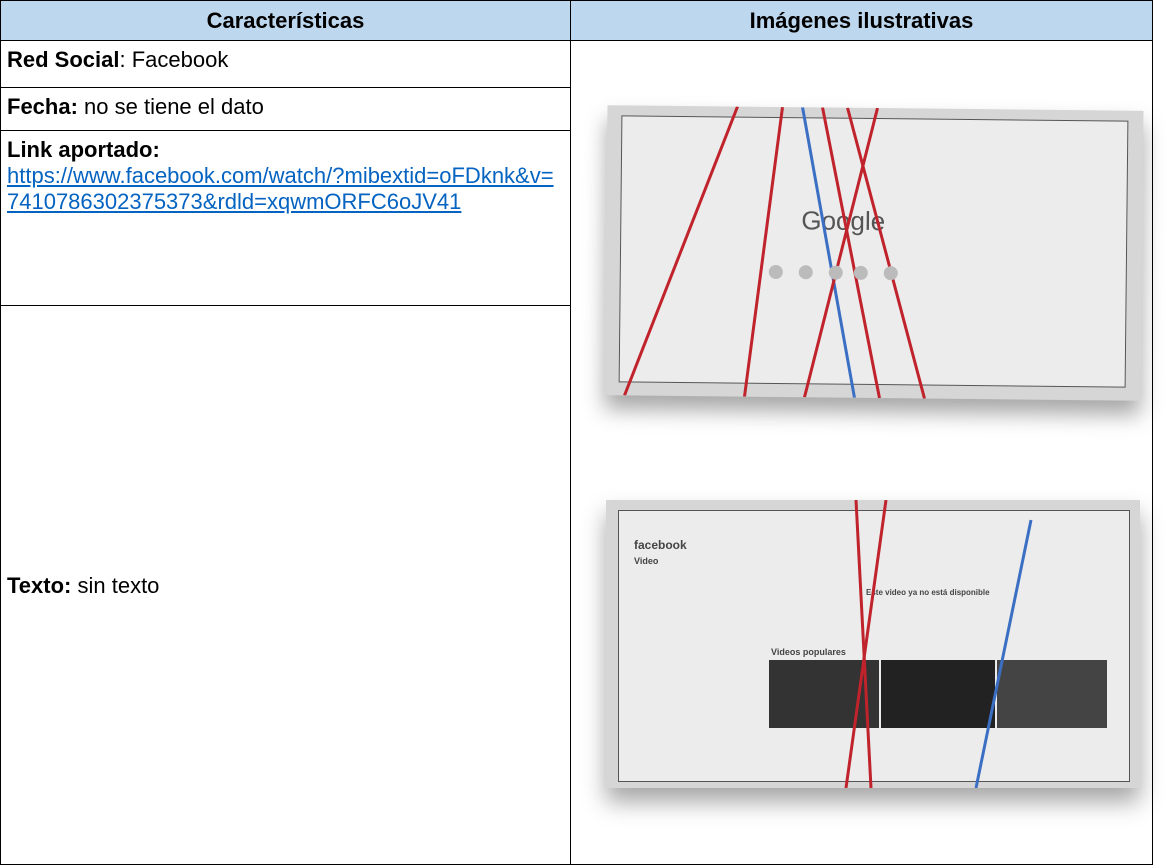 Image resolution: width=1167 pixels, height=865 pixels. What do you see at coordinates (115, 585) in the screenshot?
I see `value: sin texto` at bounding box center [115, 585].